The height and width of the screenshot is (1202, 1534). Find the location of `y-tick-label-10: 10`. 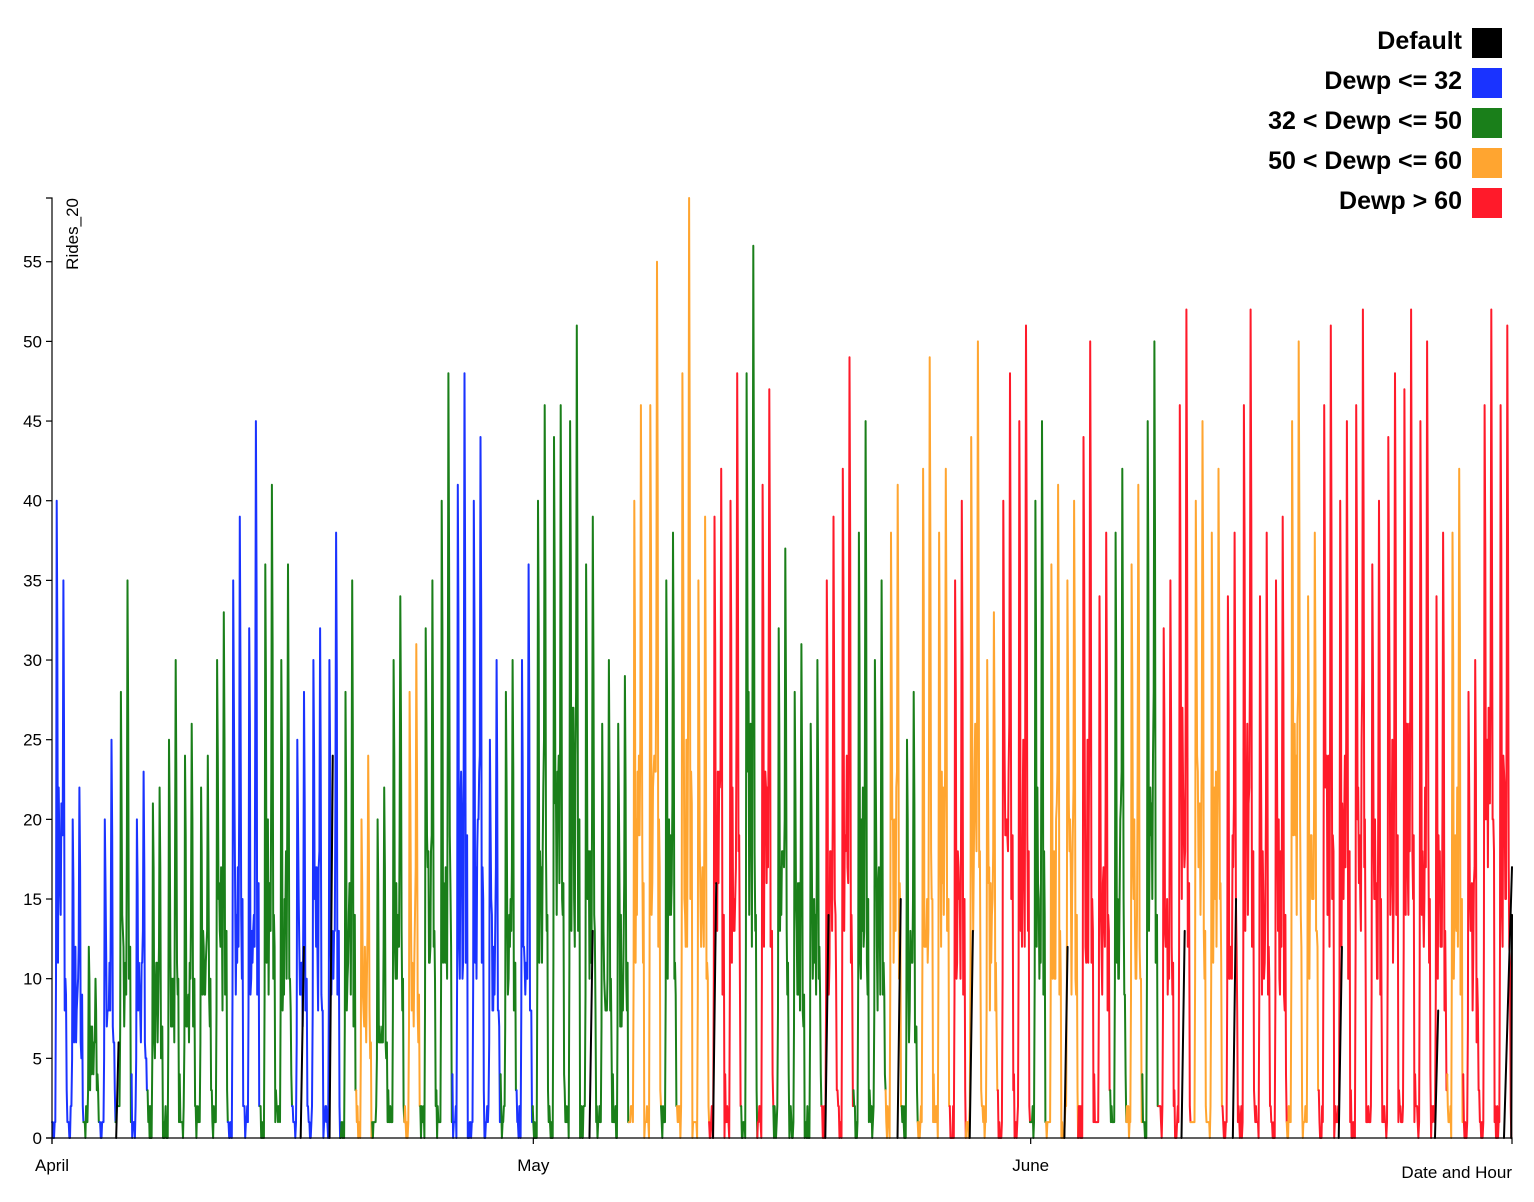

y-tick-label-10: 10 is located at coordinates (32, 979).